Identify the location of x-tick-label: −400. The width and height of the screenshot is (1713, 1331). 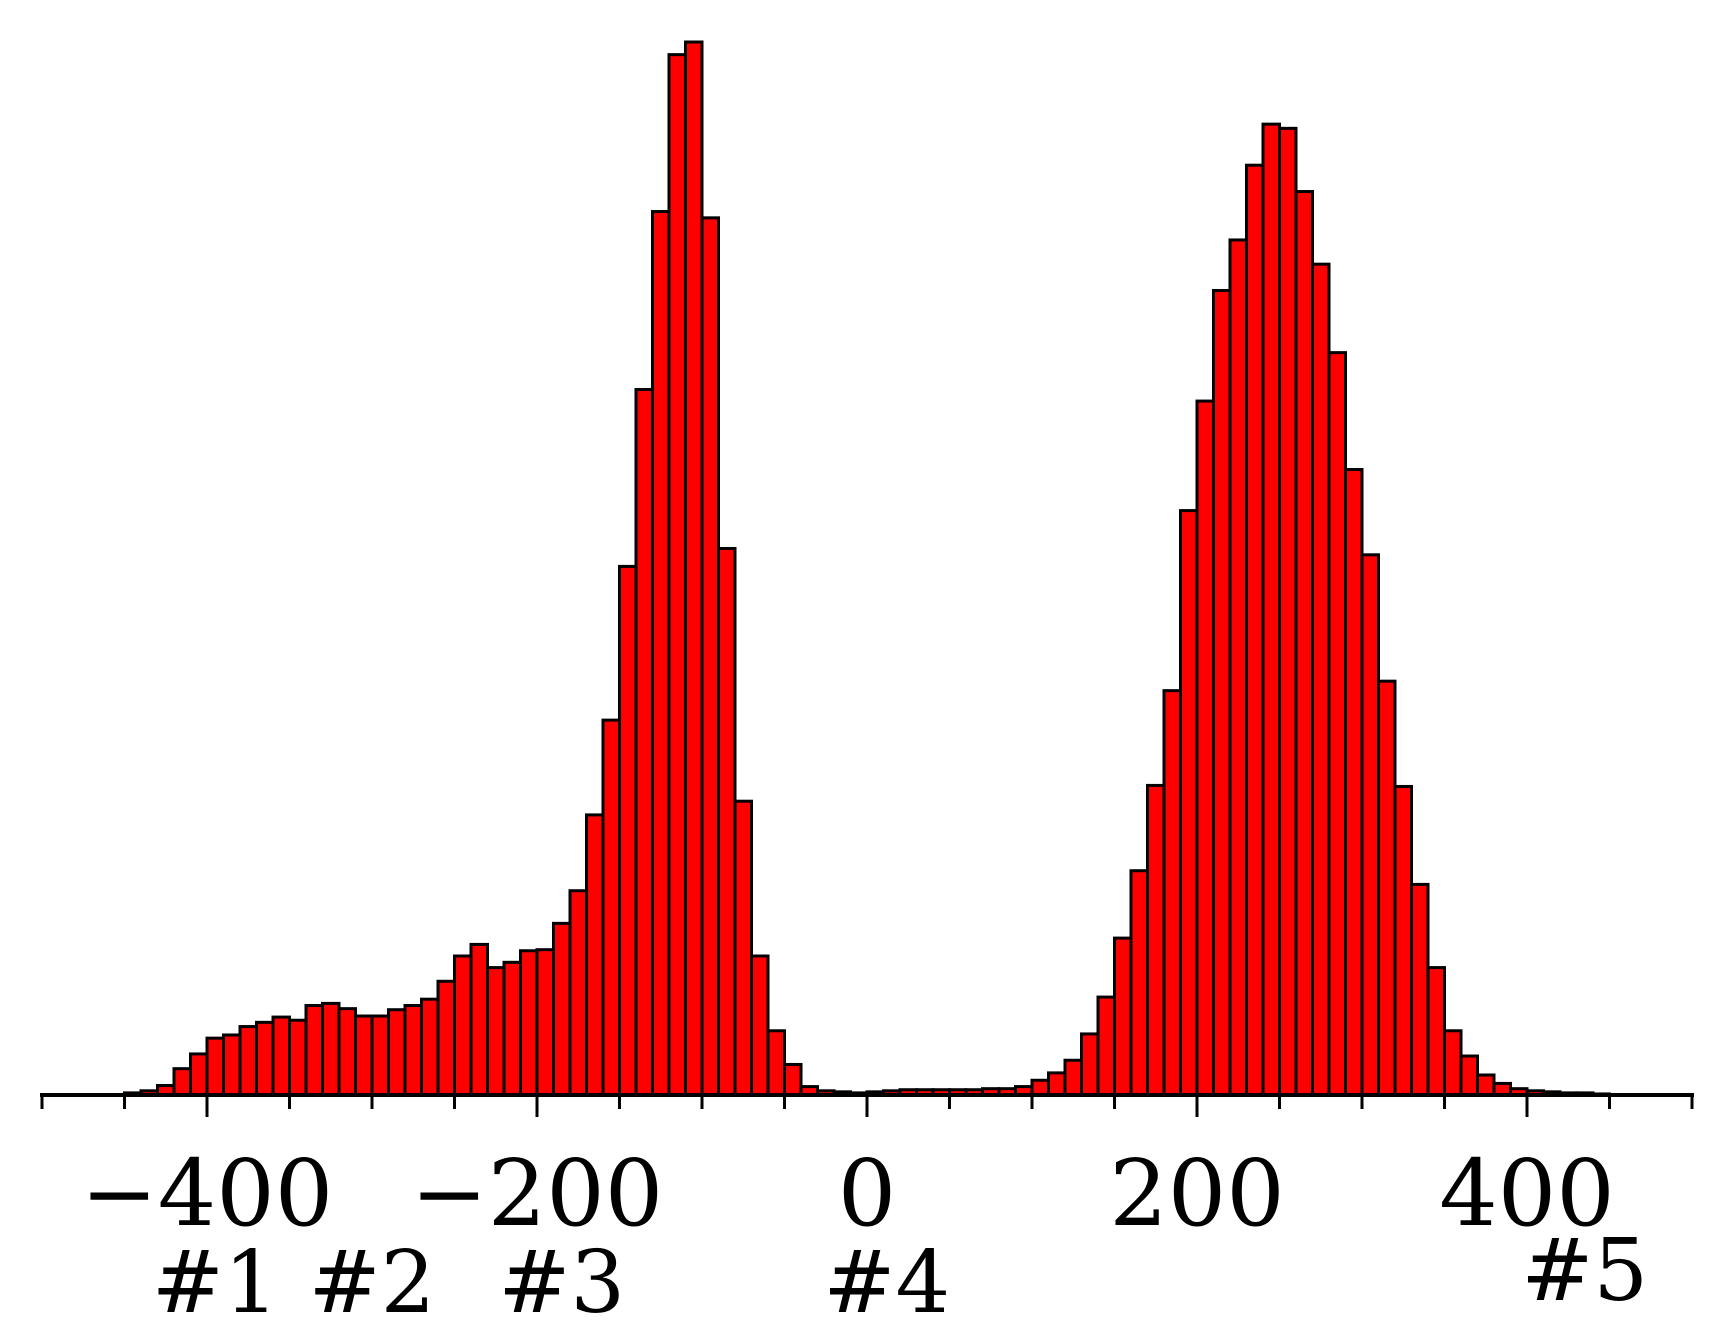
(207, 1193).